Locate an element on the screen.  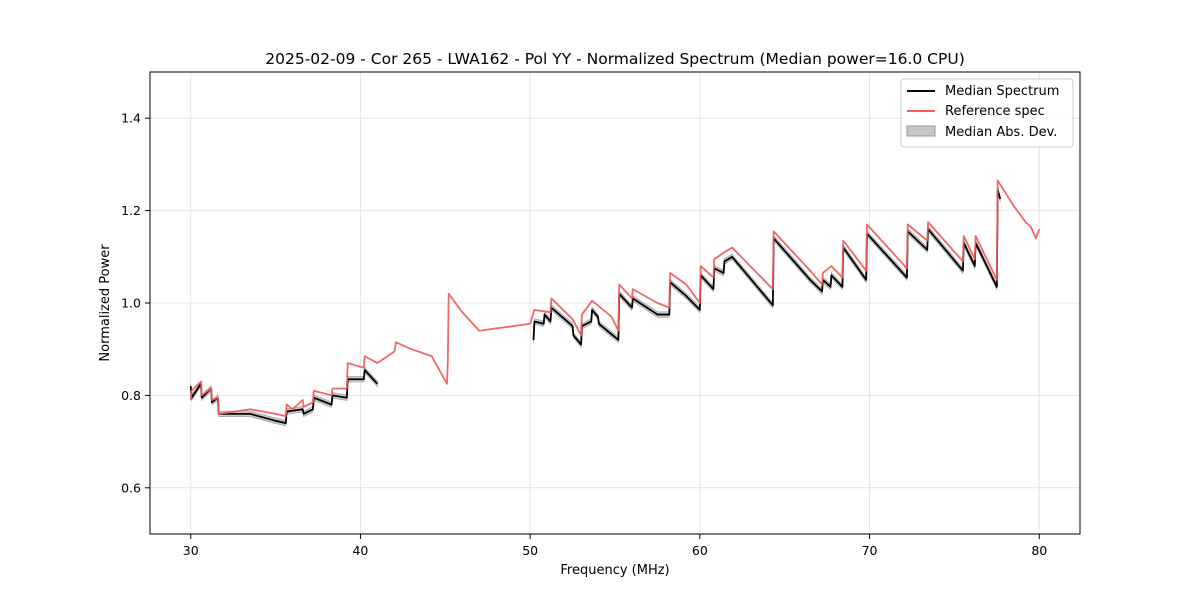
y-tick-label: 0.6 is located at coordinates (131, 487).